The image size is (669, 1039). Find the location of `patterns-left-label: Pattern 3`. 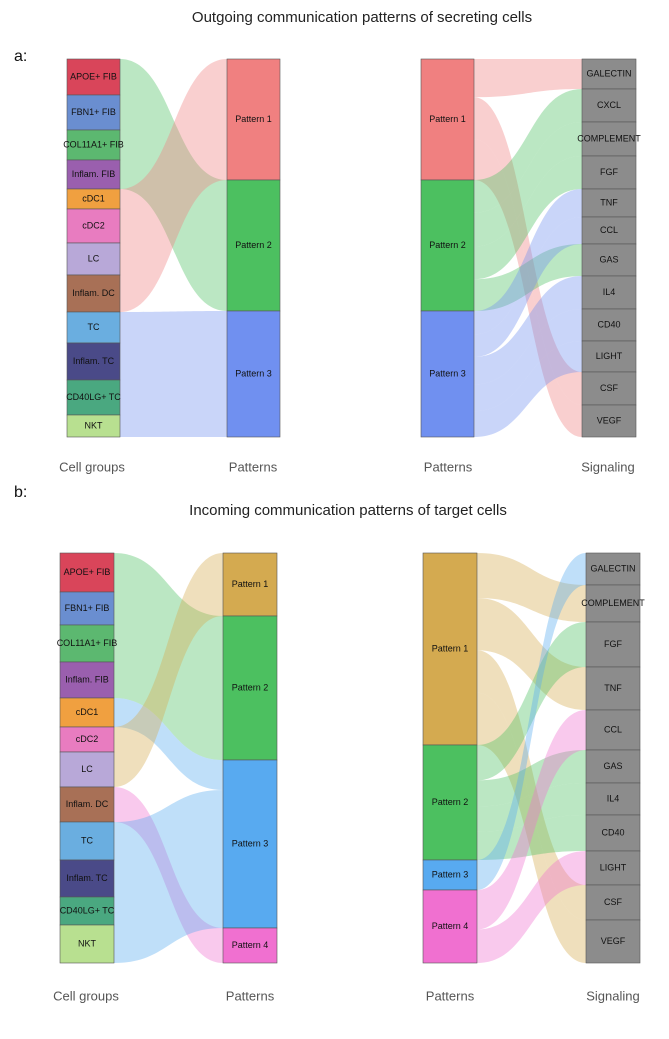

patterns-left-label: Pattern 3 is located at coordinates (253, 373).